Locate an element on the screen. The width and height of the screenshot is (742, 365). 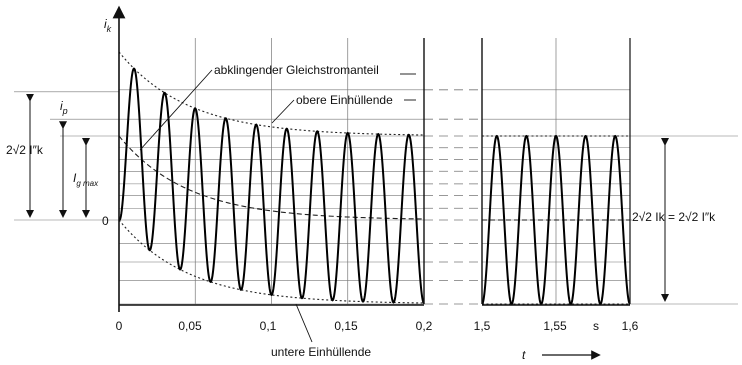
x-axis-label: t is located at coordinates (524, 355).